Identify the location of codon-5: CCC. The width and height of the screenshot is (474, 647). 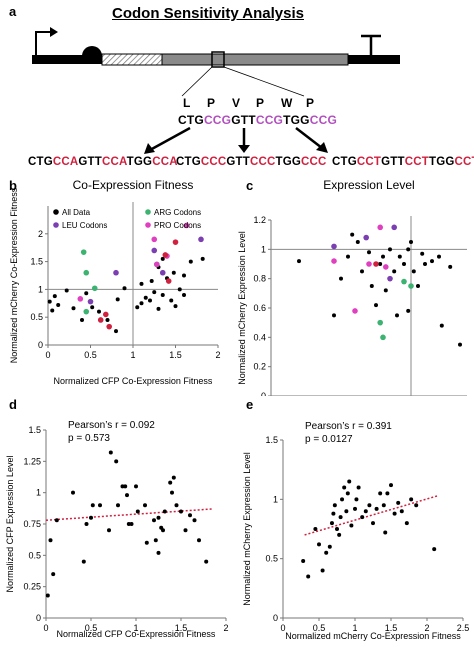
(314, 162).